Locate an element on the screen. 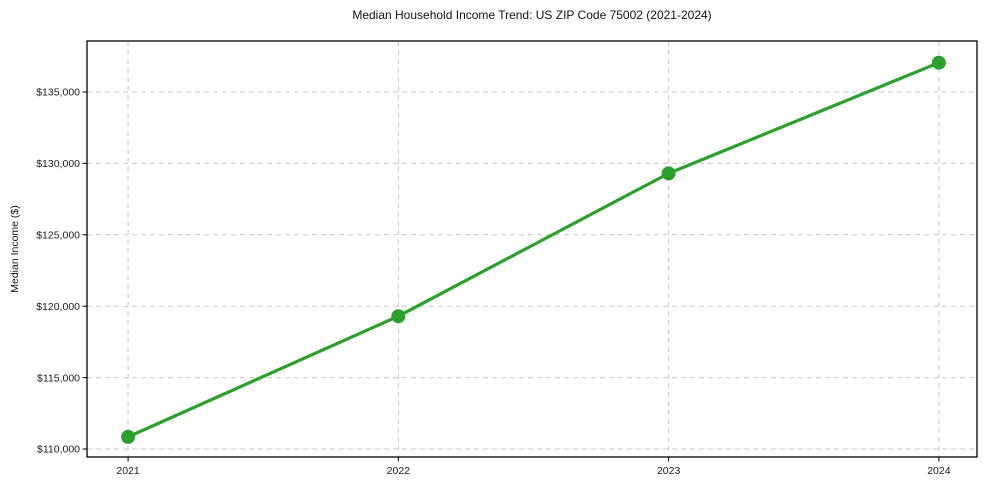  y-tick-label: $115,000 is located at coordinates (58, 378).